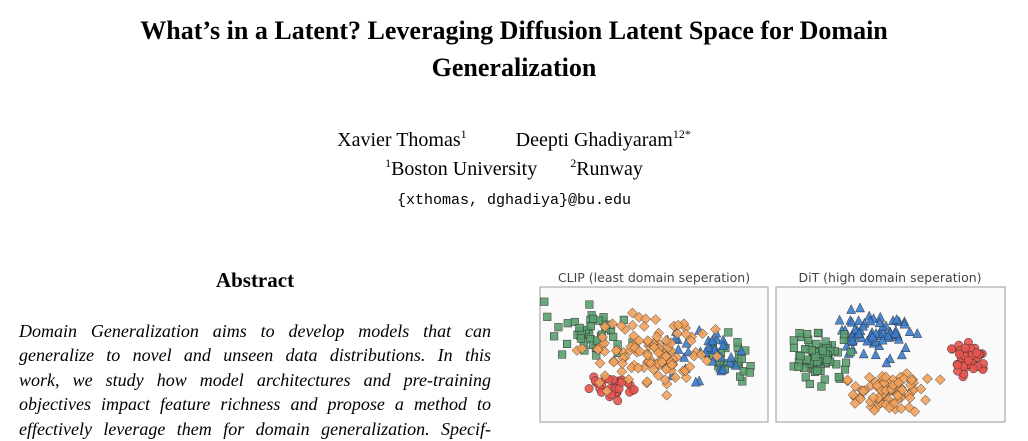 The image size is (1028, 441). I want to click on author-name: Deepti Ghadiyaram, so click(594, 140).